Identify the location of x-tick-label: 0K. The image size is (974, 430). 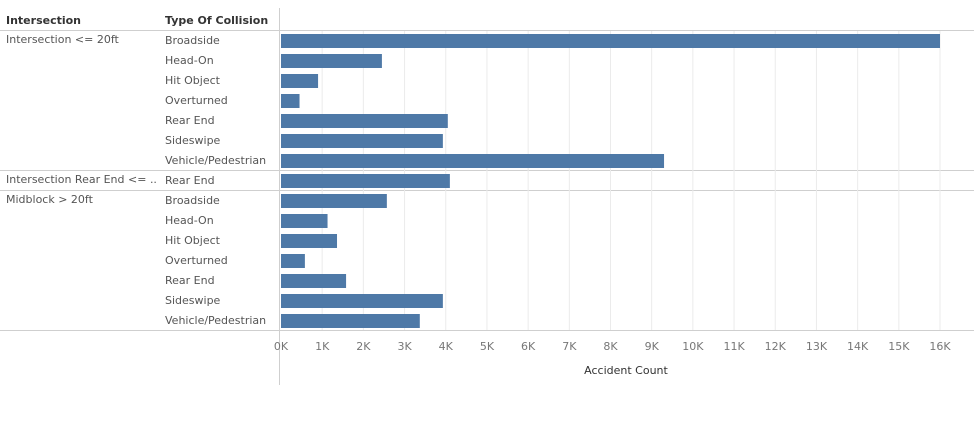
(281, 346).